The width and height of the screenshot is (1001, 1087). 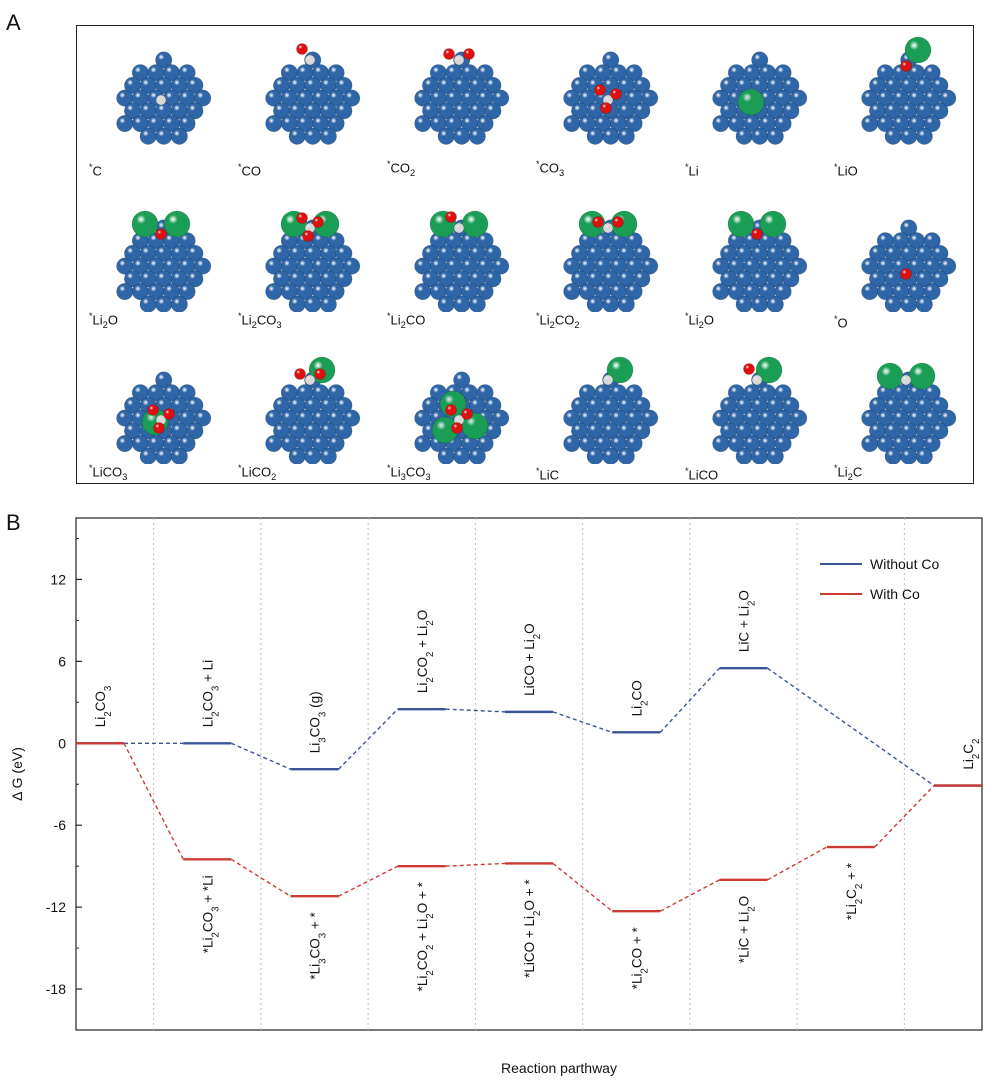 What do you see at coordinates (451, 106) in the screenshot?
I see `structure-cell: *CO2` at bounding box center [451, 106].